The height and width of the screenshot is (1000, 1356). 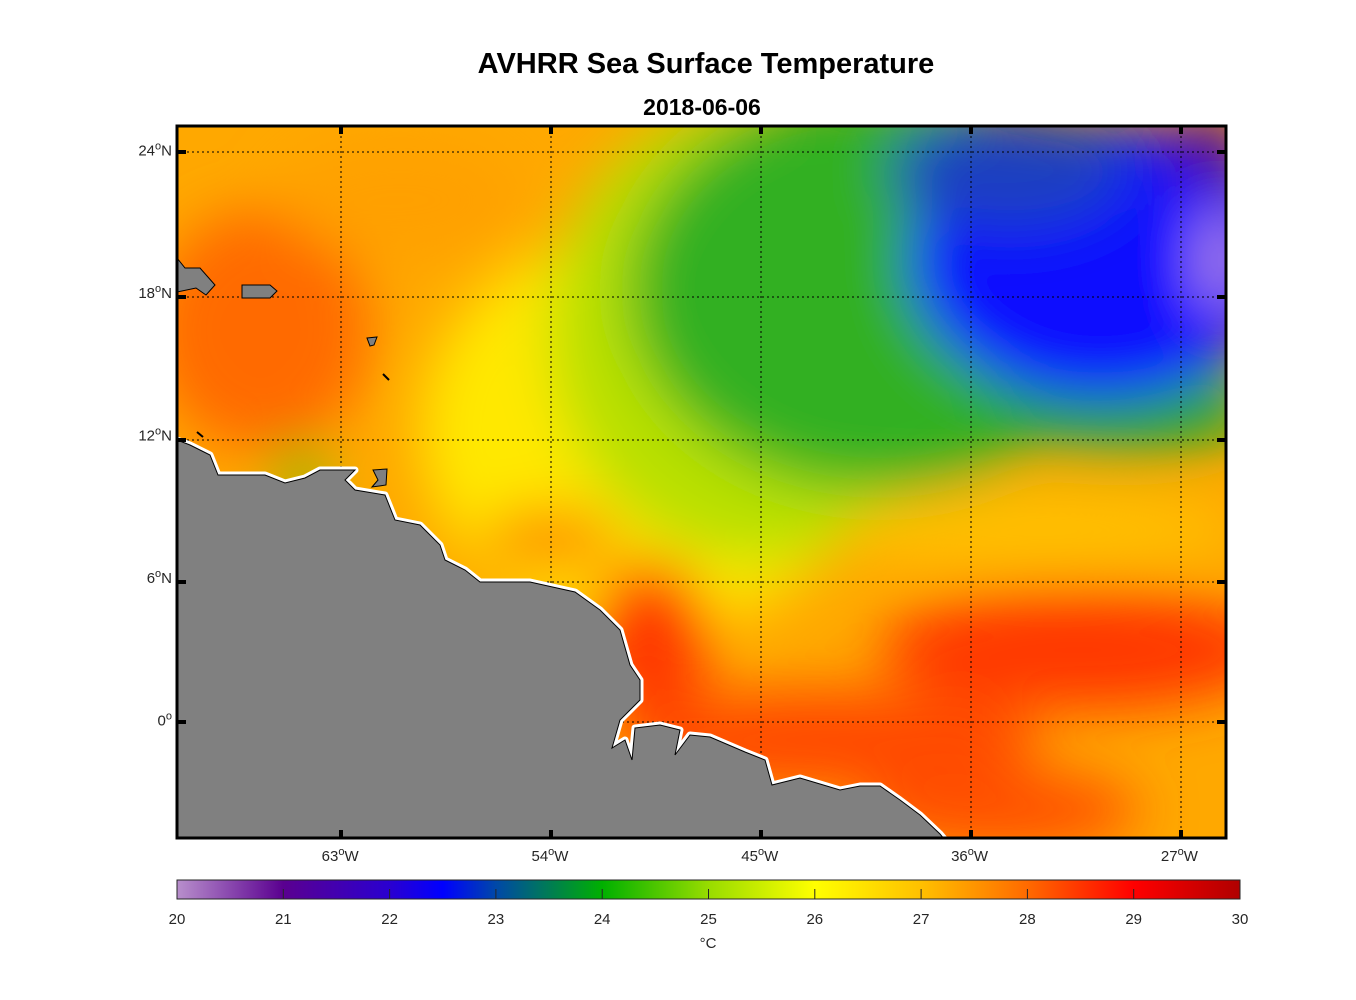 What do you see at coordinates (706, 64) in the screenshot?
I see `chart-title: AVHRR Sea Surface Temperature` at bounding box center [706, 64].